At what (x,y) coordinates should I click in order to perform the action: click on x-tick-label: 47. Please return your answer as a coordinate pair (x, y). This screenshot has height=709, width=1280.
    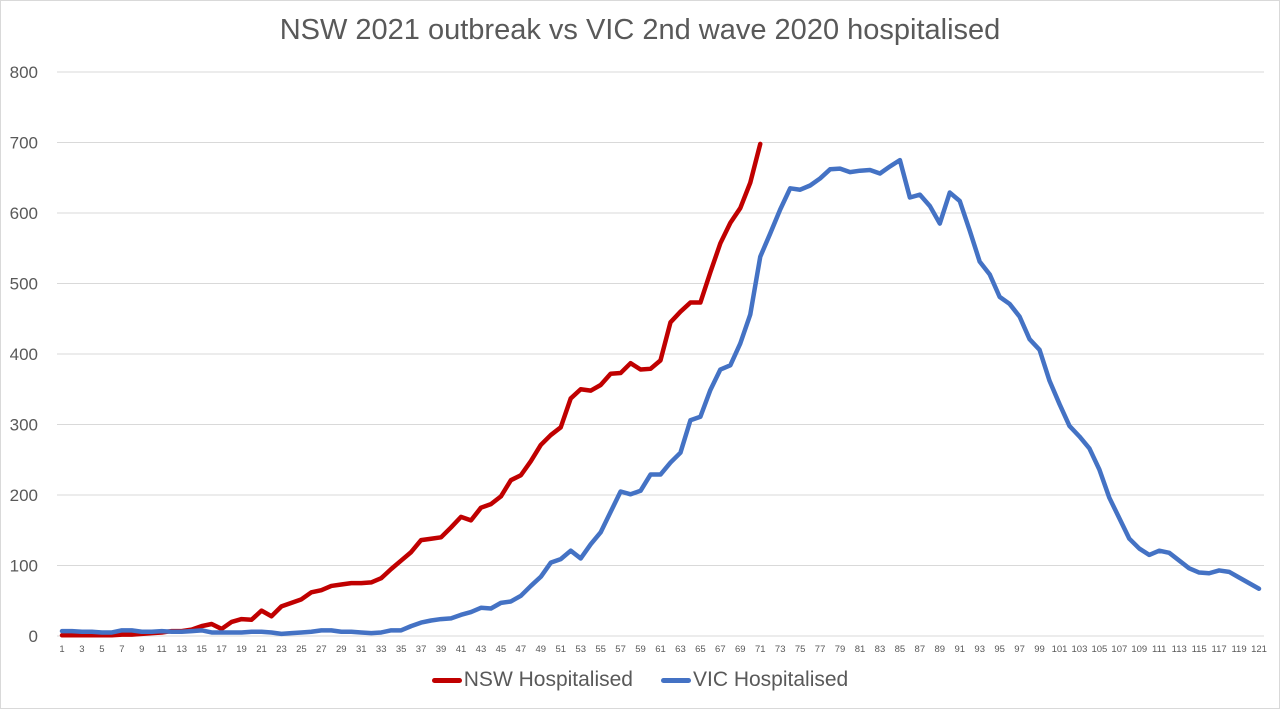
    Looking at the image, I should click on (521, 649).